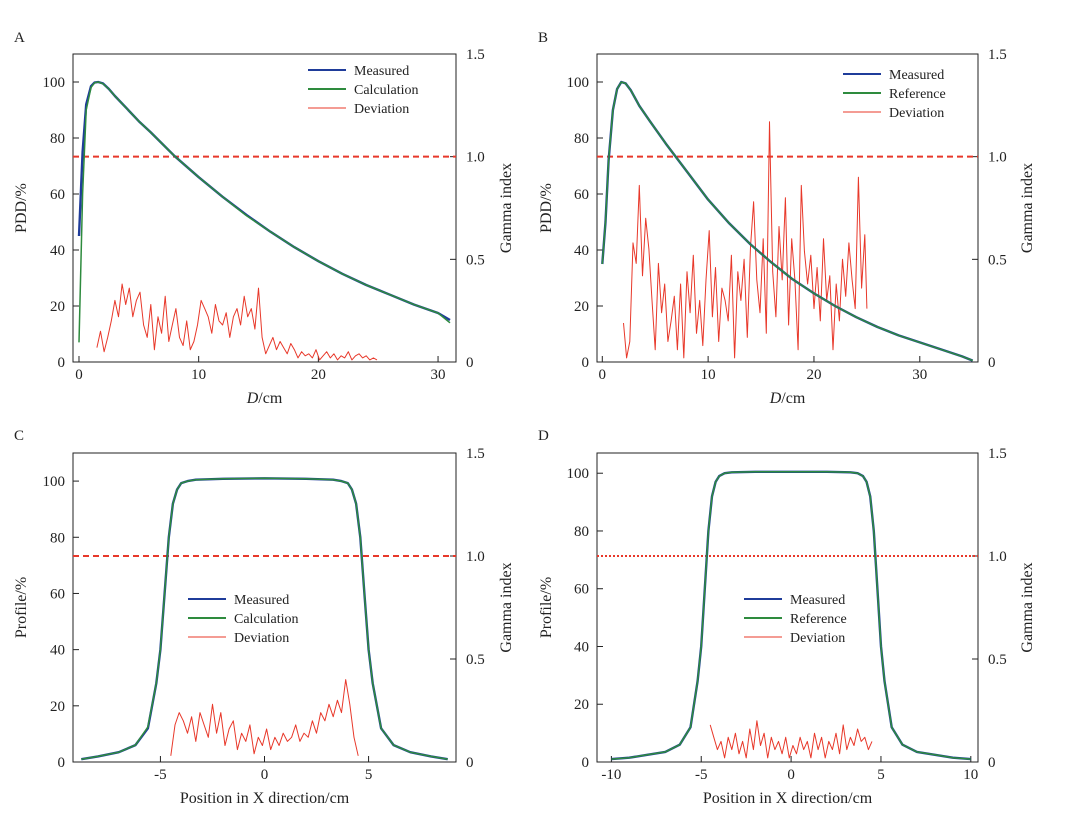  Describe the element at coordinates (19, 436) in the screenshot. I see `panel-label: C` at that location.